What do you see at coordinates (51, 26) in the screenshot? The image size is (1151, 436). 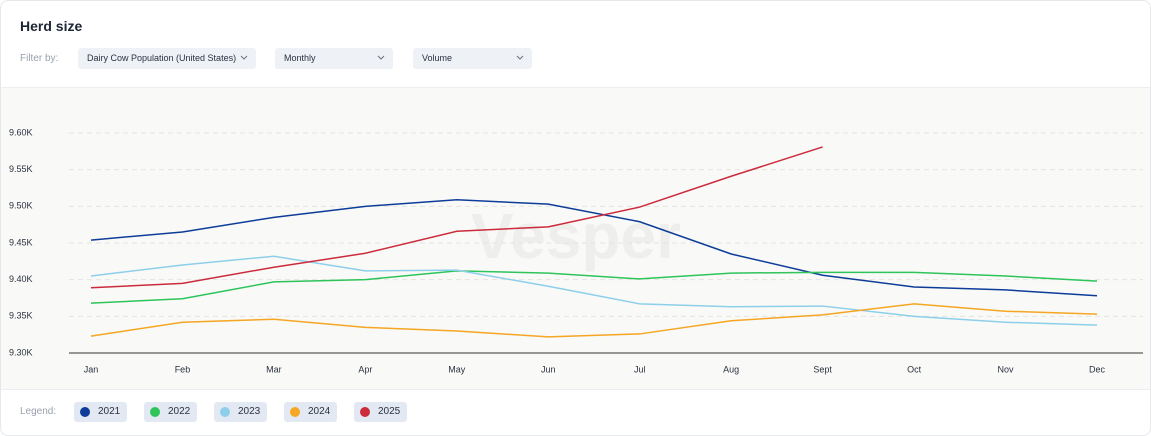 I see `title: Herd size` at bounding box center [51, 26].